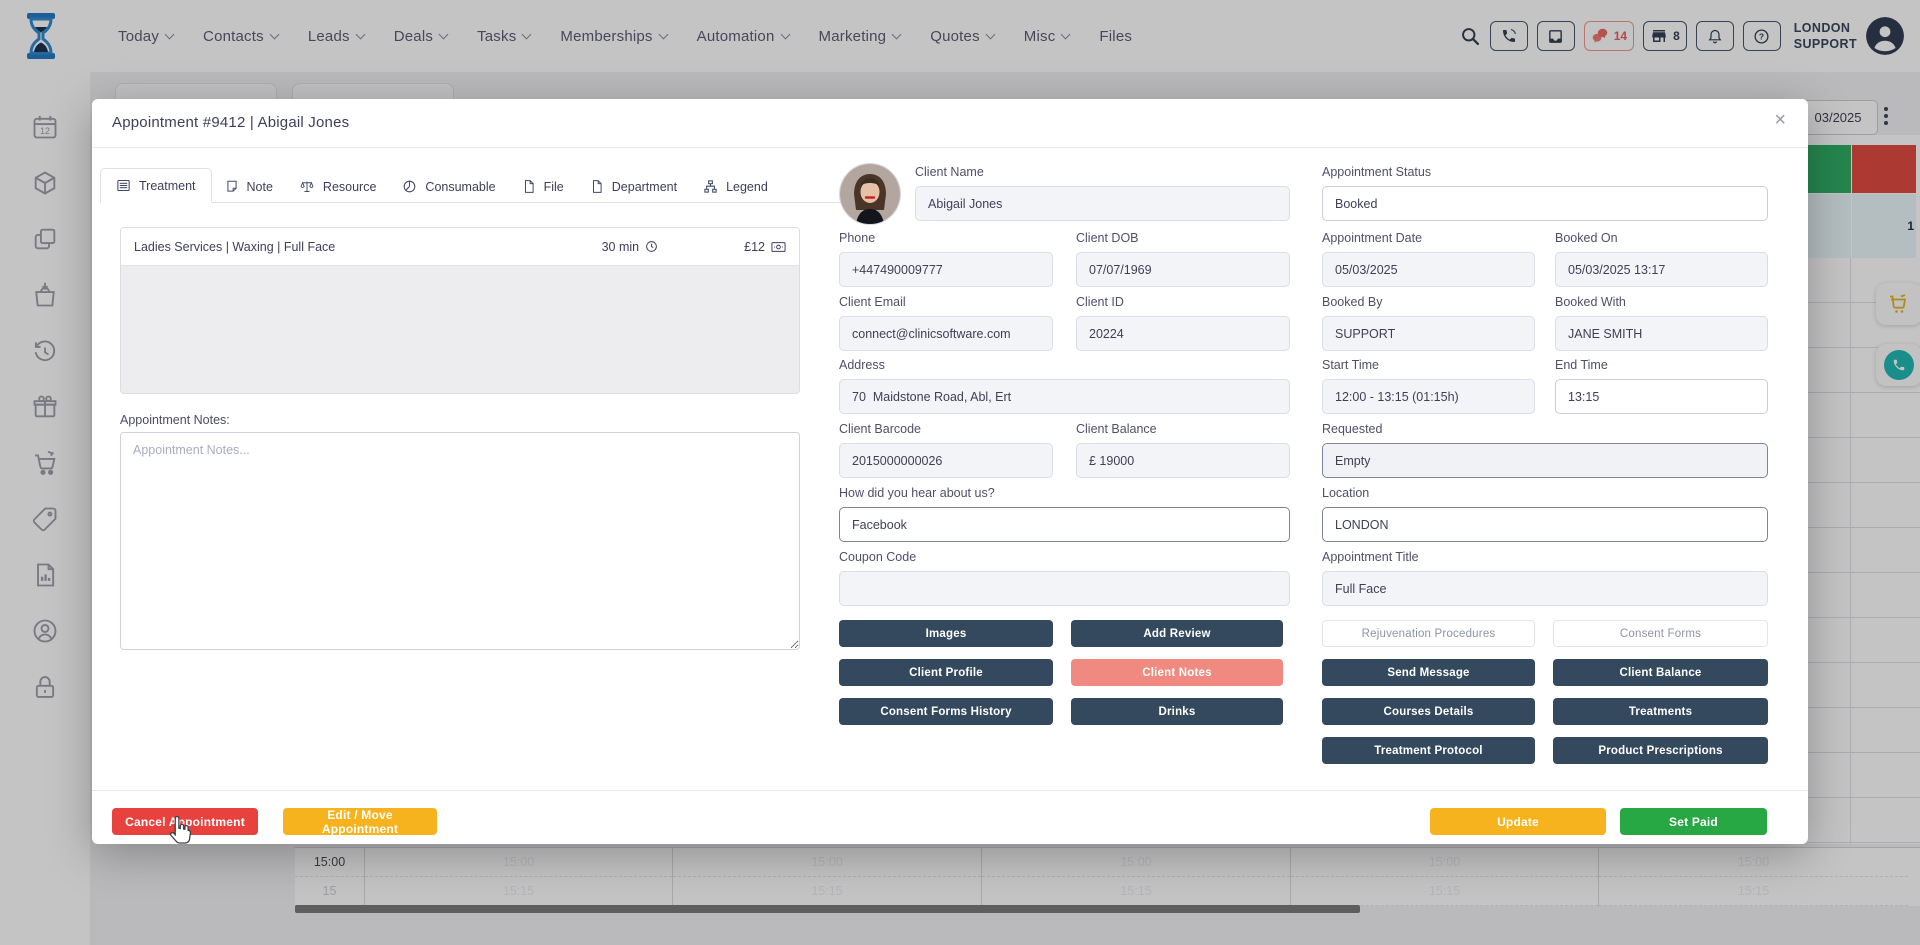  What do you see at coordinates (1428, 750) in the screenshot?
I see `treatment-protocol-button: Treatment Protocol` at bounding box center [1428, 750].